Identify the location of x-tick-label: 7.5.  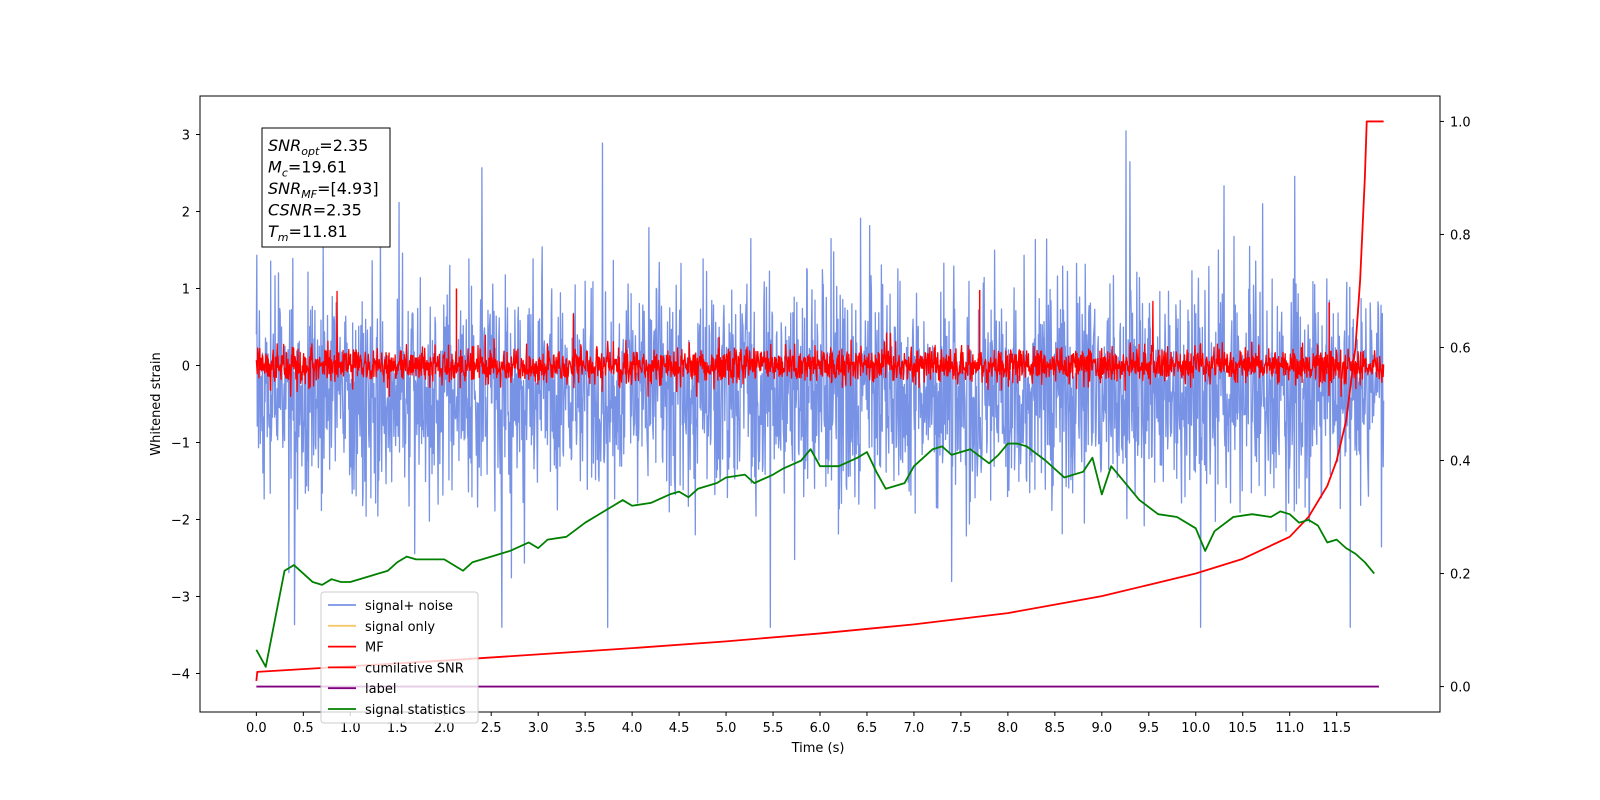
(961, 728).